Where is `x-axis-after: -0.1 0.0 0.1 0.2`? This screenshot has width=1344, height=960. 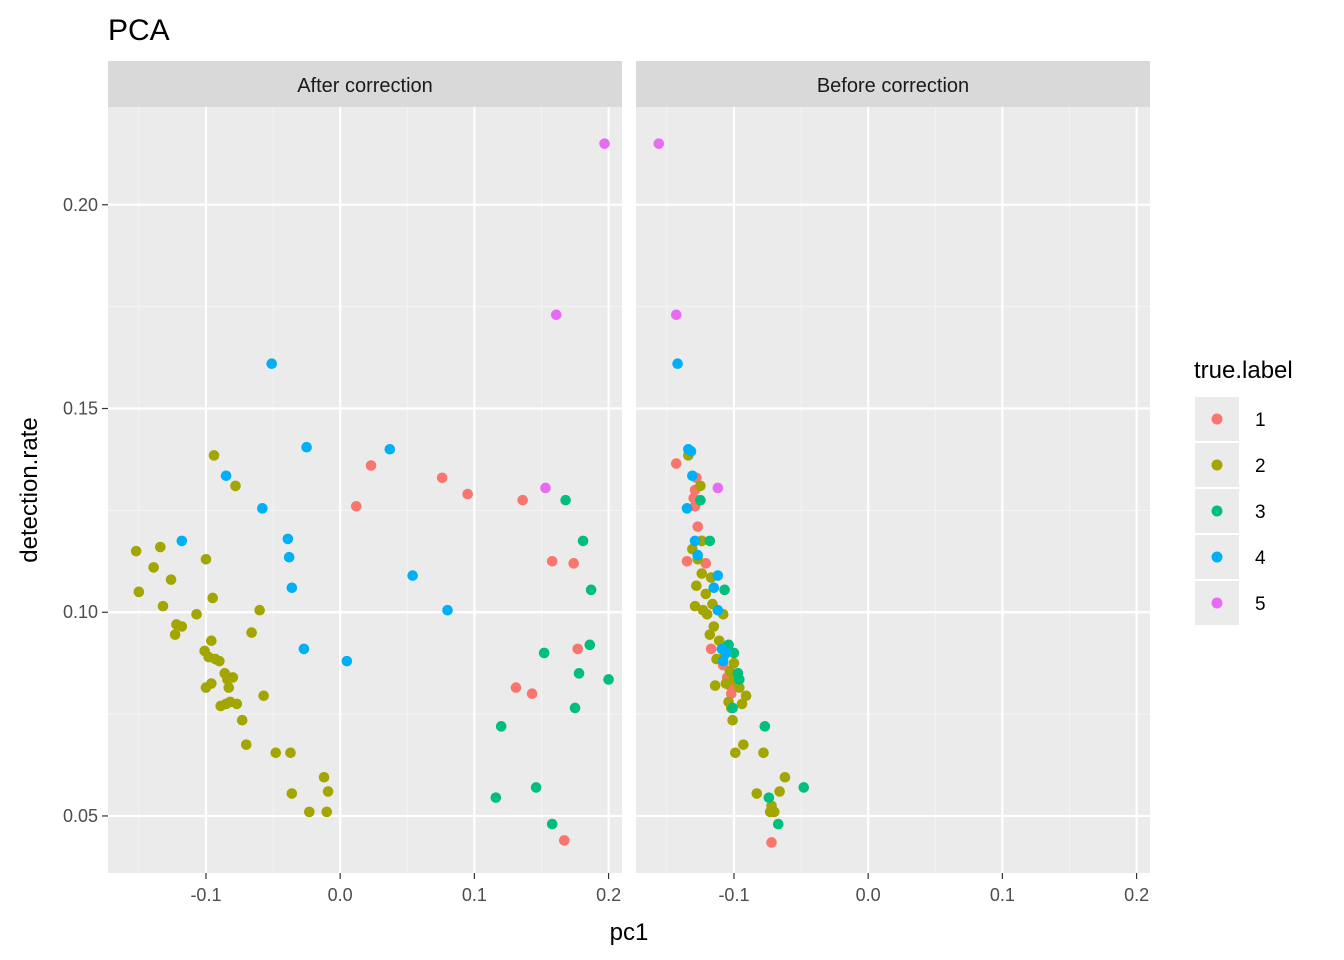
x-axis-after: -0.1 0.0 0.1 0.2 is located at coordinates (405, 889).